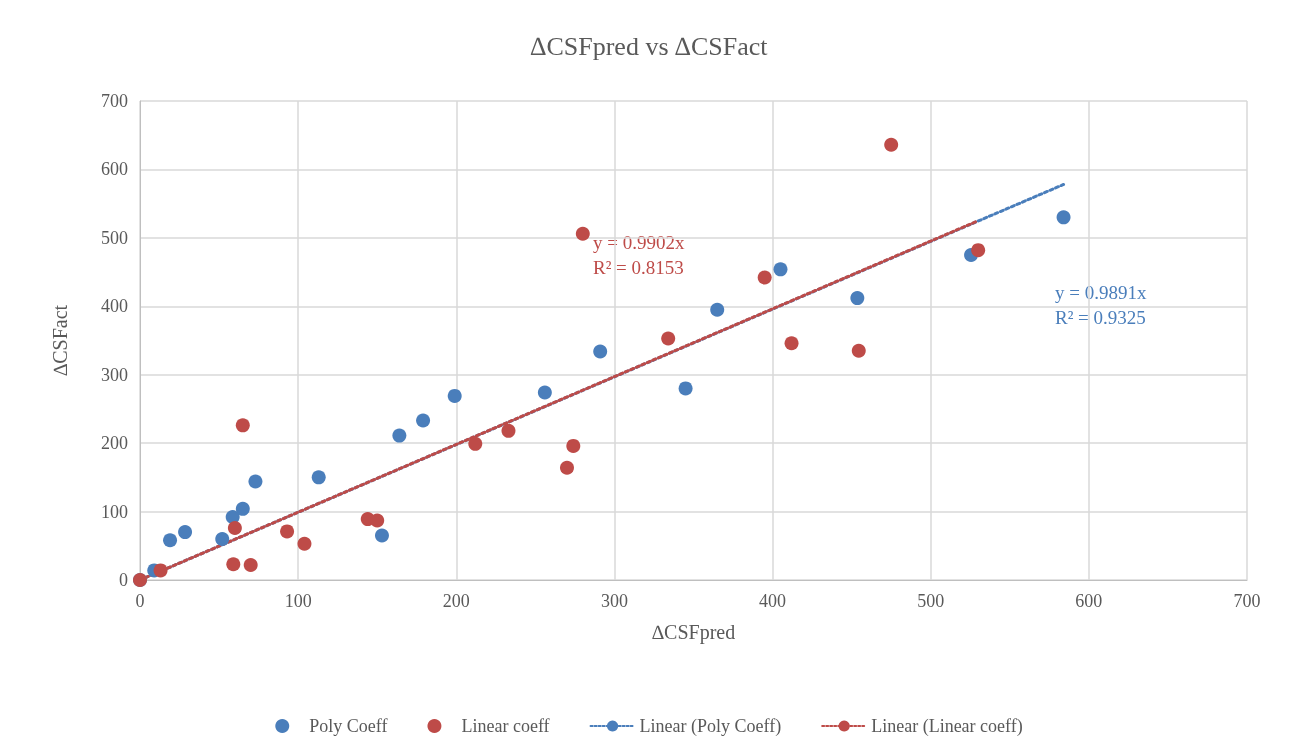 This screenshot has height=754, width=1298. I want to click on x-tick-label: 500, so click(931, 601).